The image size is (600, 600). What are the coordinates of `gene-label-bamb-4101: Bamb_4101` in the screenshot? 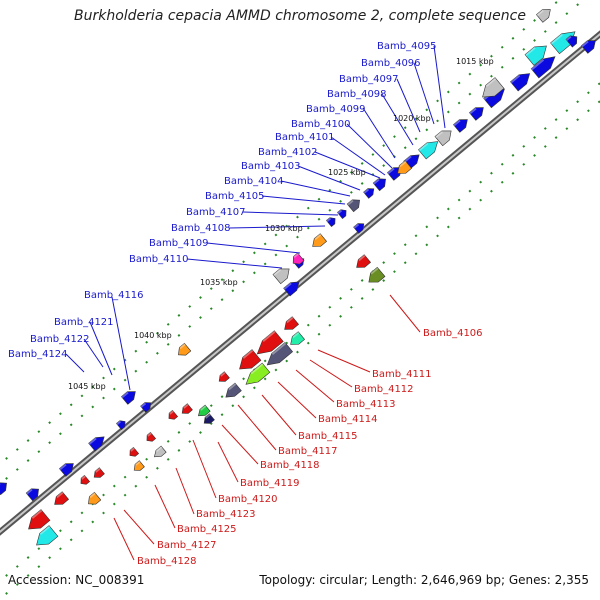 It's located at (305, 137).